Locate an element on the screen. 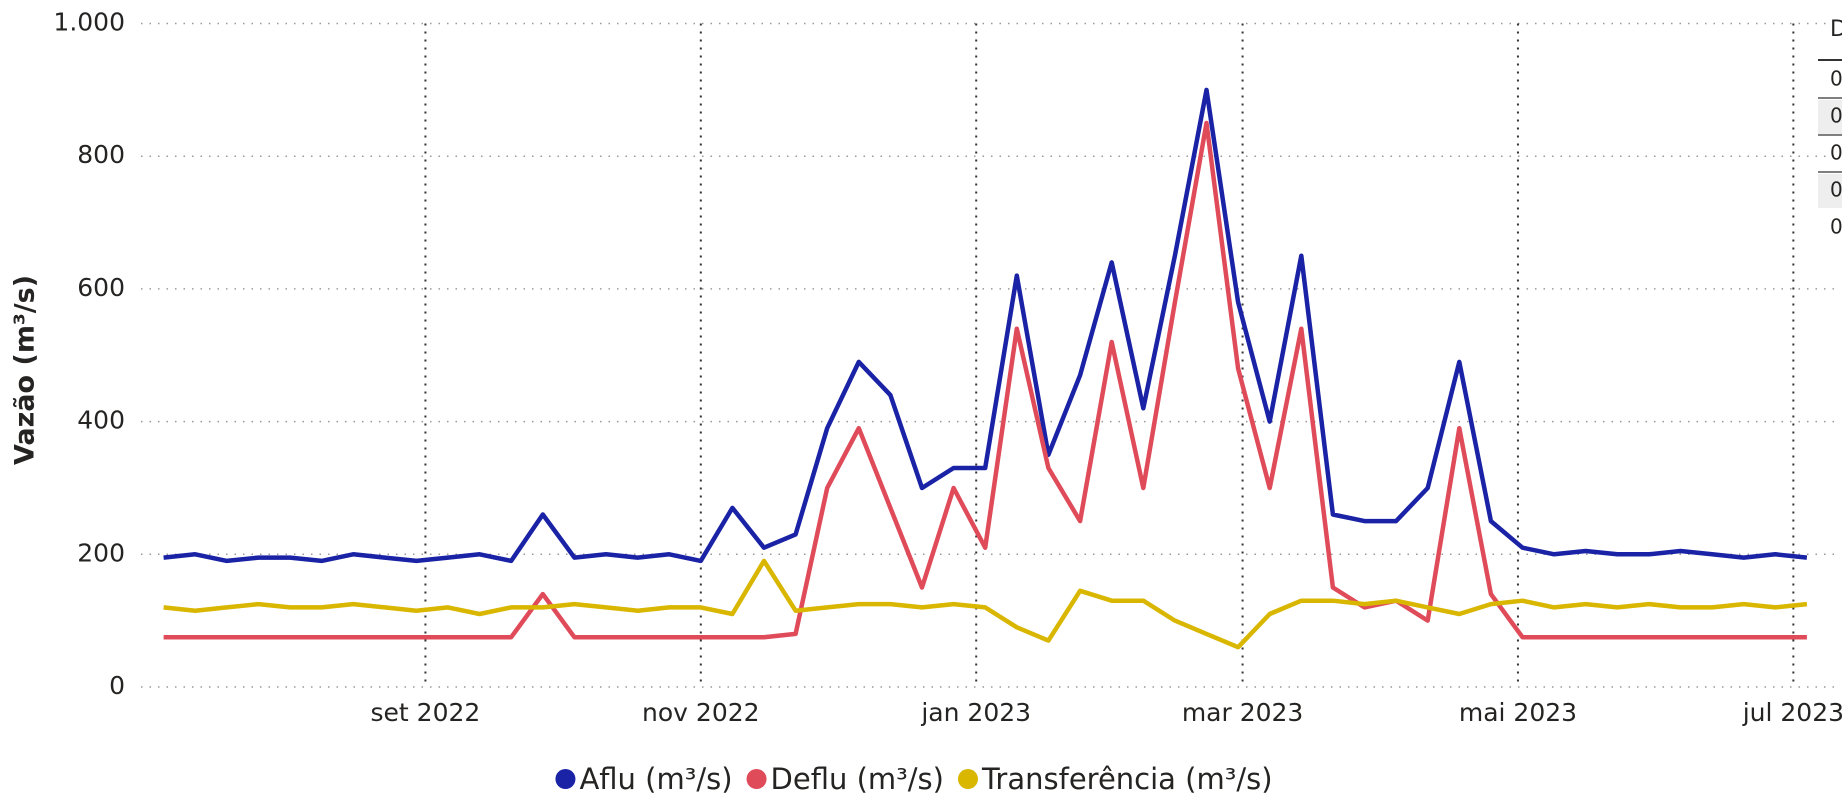 The image size is (1842, 802). legend-item: Transferência (m³/s) is located at coordinates (1115, 779).